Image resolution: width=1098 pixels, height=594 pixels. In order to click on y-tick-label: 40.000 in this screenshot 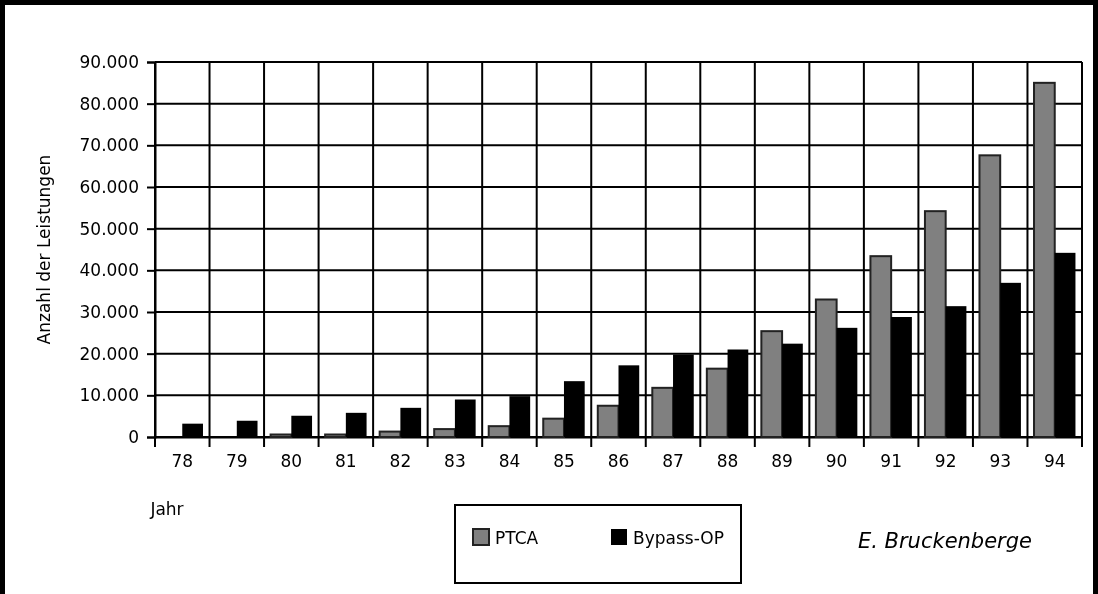, I will do `click(109, 270)`.